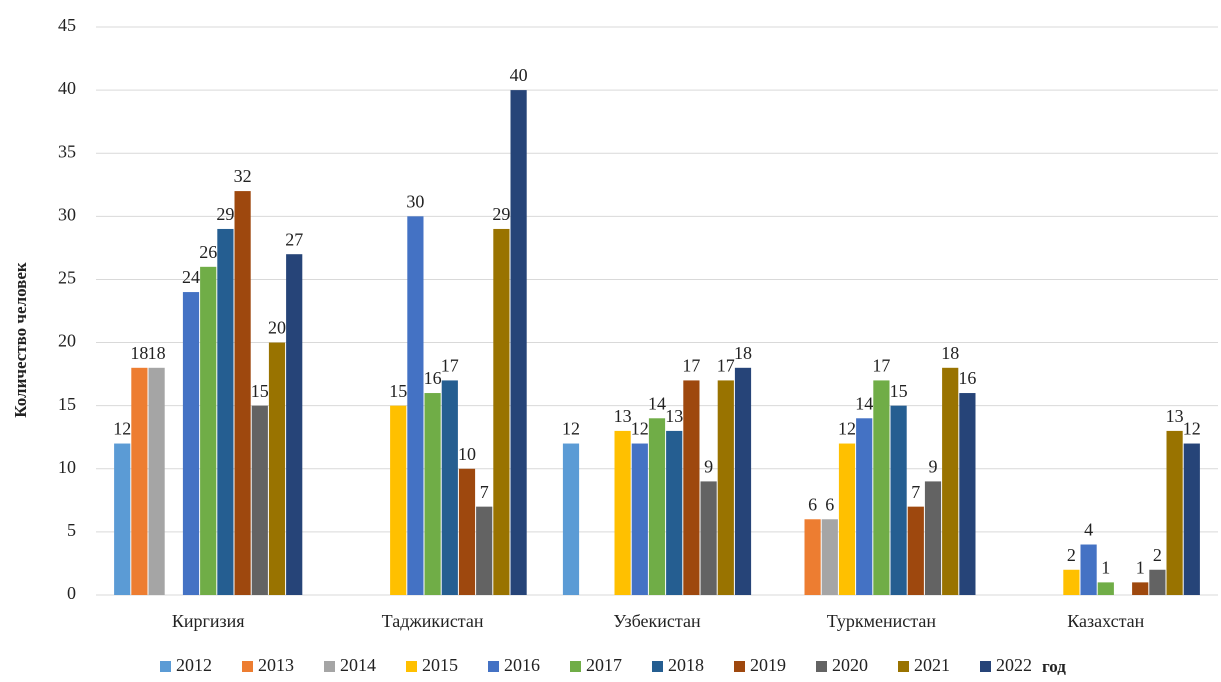 The height and width of the screenshot is (682, 1221). Describe the element at coordinates (294, 239) in the screenshot. I see `data-label: 27` at that location.